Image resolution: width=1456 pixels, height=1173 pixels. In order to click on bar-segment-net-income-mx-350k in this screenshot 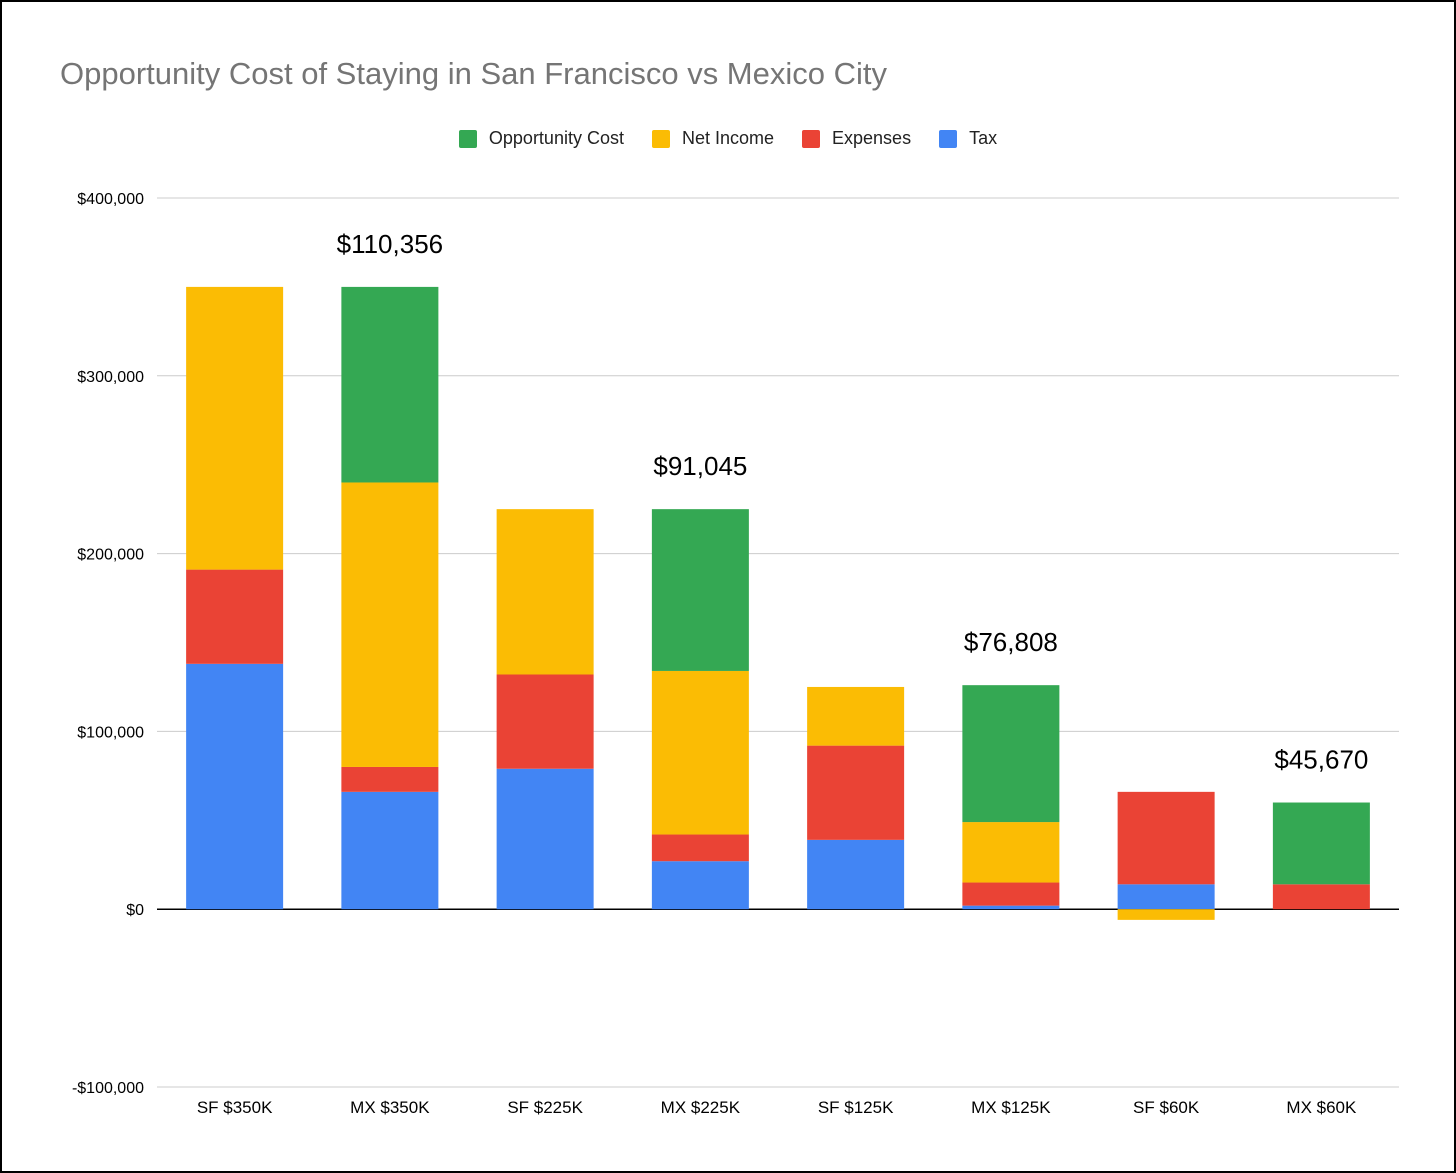, I will do `click(390, 624)`.